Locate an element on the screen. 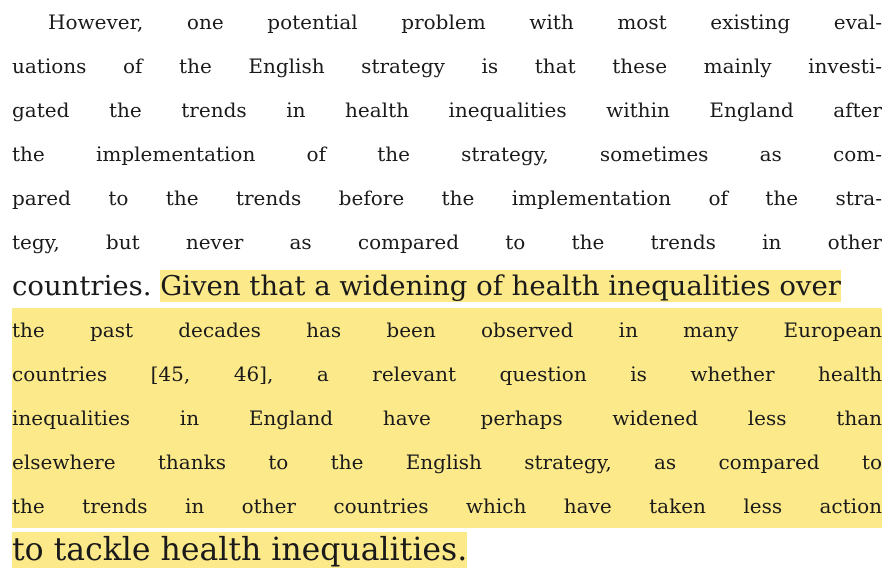 The height and width of the screenshot is (588, 896). text-line-content: countries. is located at coordinates (86, 286).